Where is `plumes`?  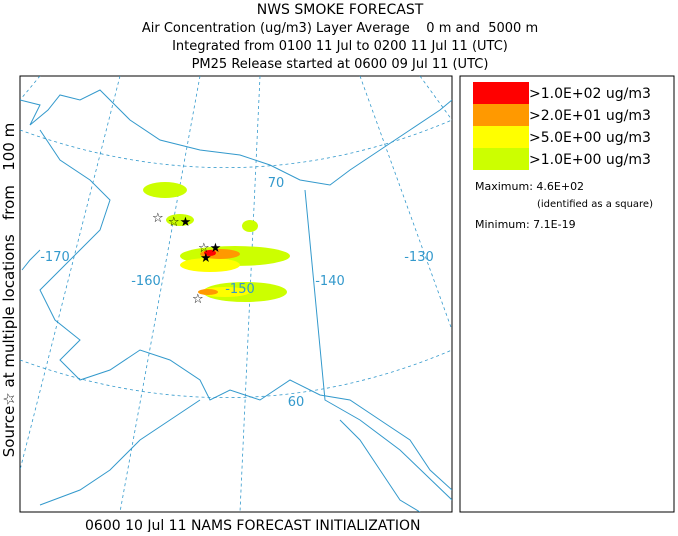
plumes is located at coordinates (216, 242).